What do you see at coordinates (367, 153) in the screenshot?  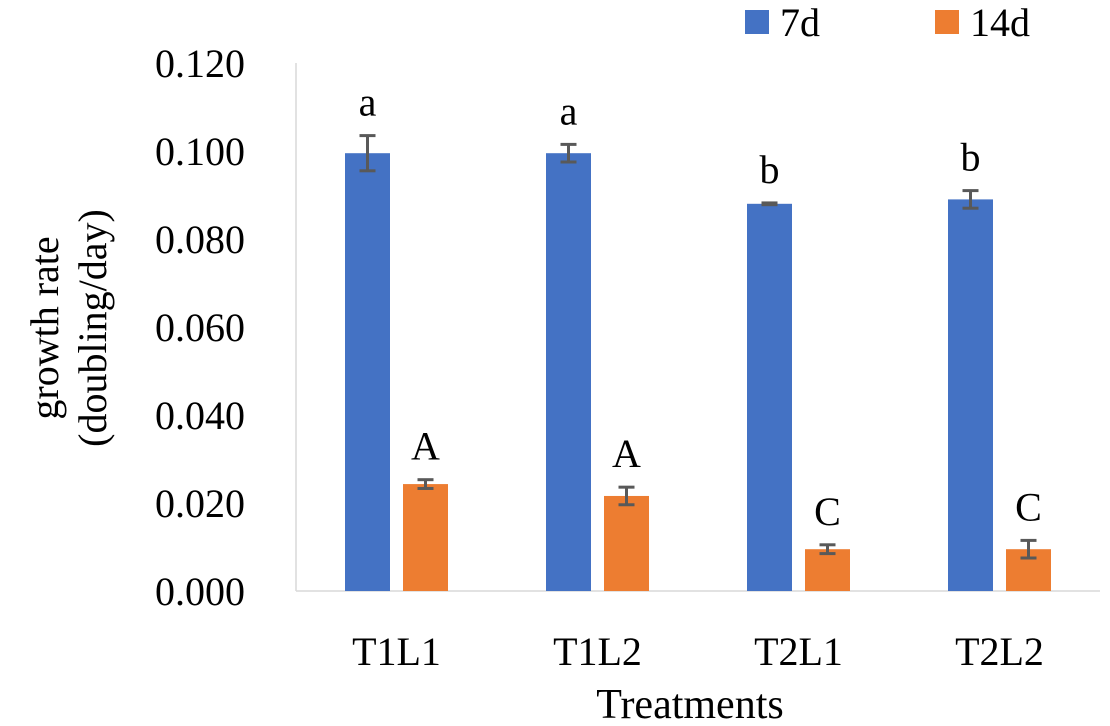 I see `error-bar-7d-T1L1` at bounding box center [367, 153].